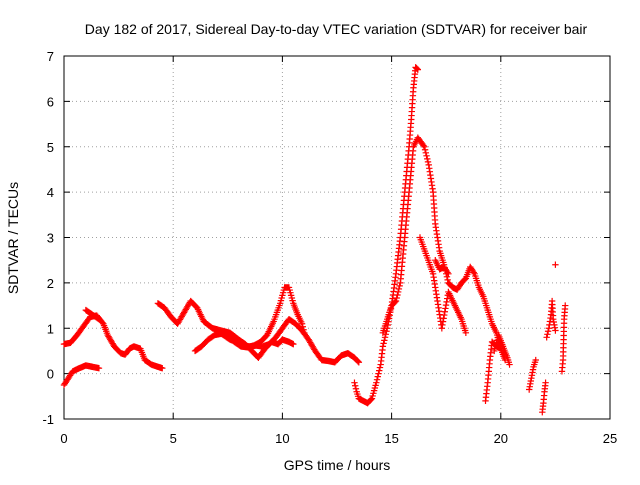 Image resolution: width=640 pixels, height=485 pixels. I want to click on y-tick-label: 0, so click(50, 374).